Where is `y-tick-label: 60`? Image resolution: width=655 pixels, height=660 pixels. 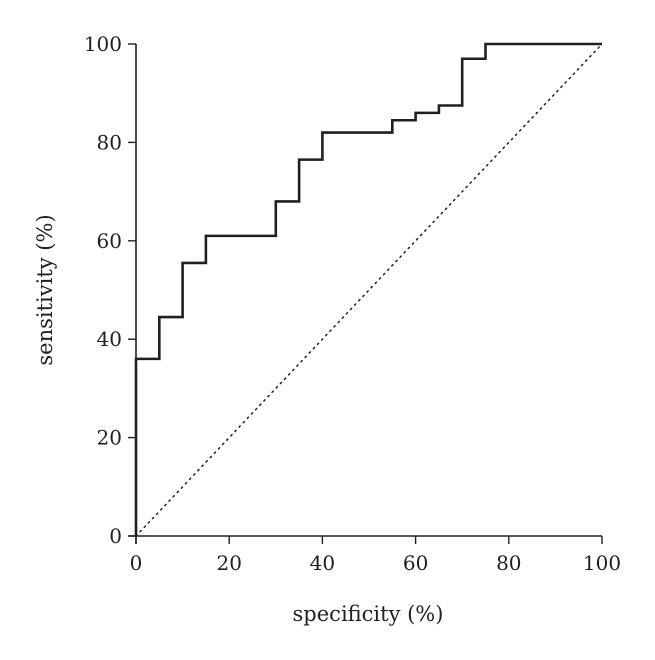 y-tick-label: 60 is located at coordinates (109, 241).